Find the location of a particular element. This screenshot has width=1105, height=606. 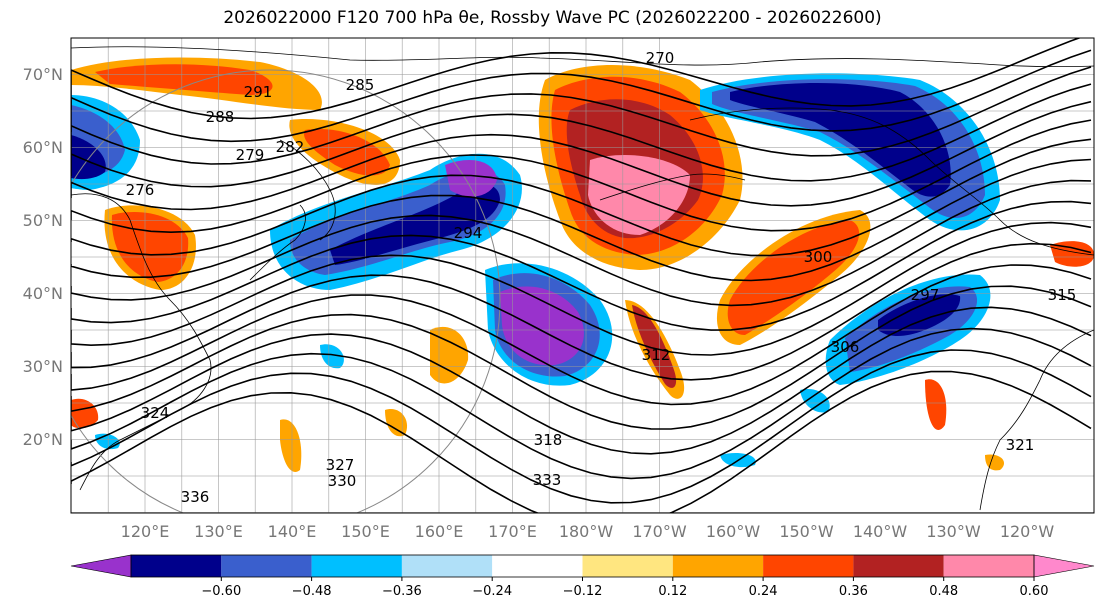

colorbar-tick-label: −0.48 is located at coordinates (312, 591).